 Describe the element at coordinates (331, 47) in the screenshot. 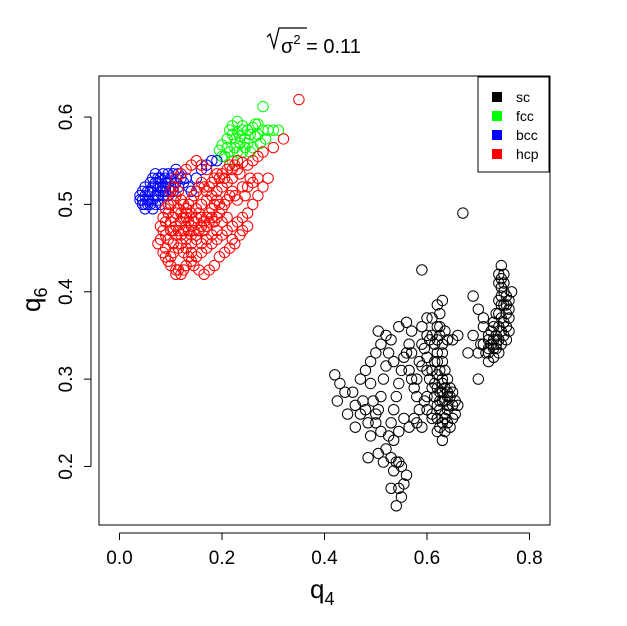

I see `title-value: = 0.11` at that location.